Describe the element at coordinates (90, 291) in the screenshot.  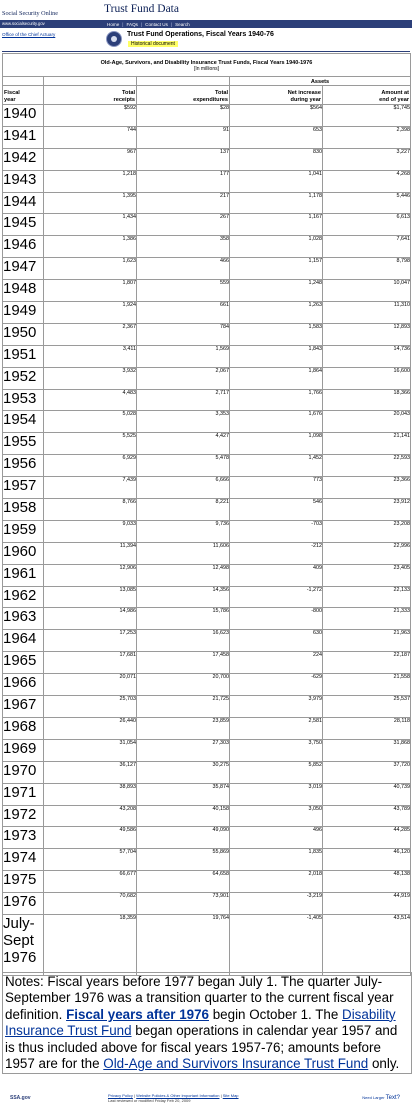
I see `receipts-cell: 1,807` at that location.